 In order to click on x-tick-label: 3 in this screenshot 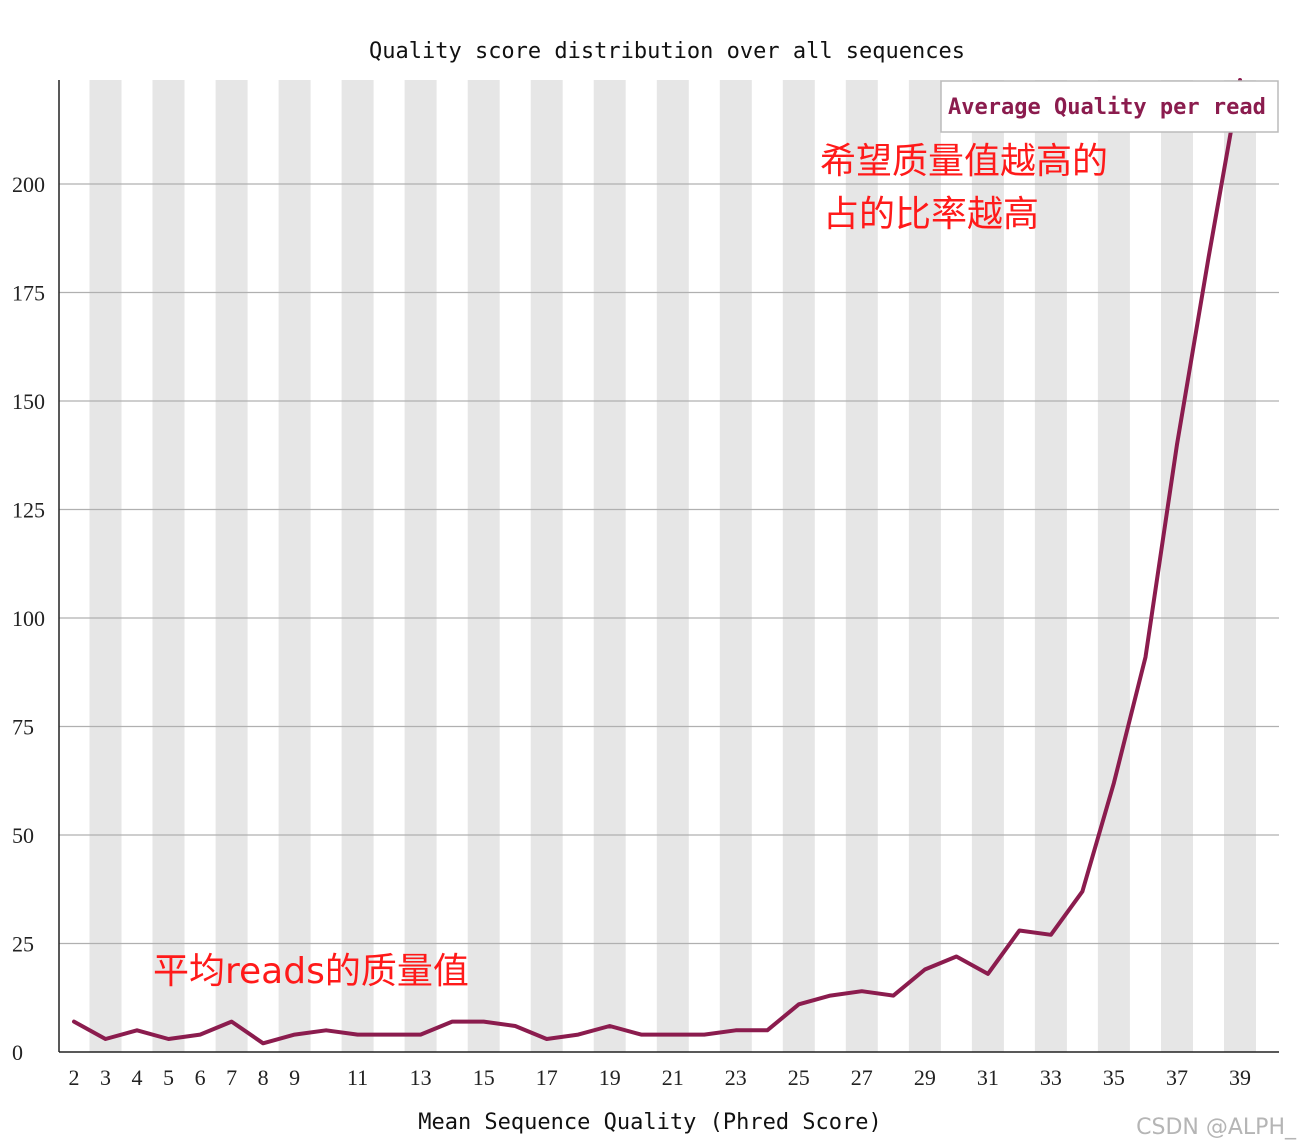, I will do `click(105, 1077)`.